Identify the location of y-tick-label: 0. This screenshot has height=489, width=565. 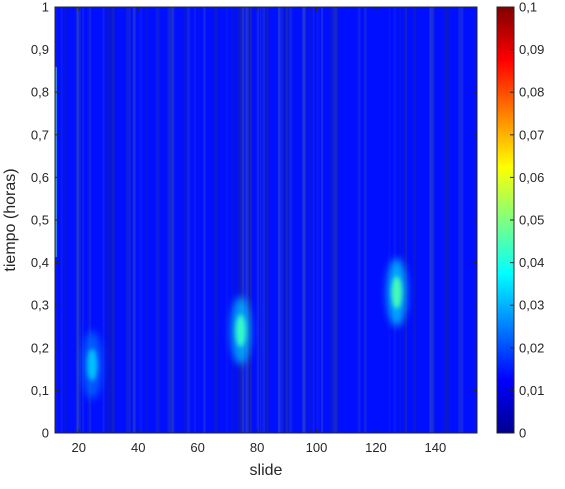
(45, 433).